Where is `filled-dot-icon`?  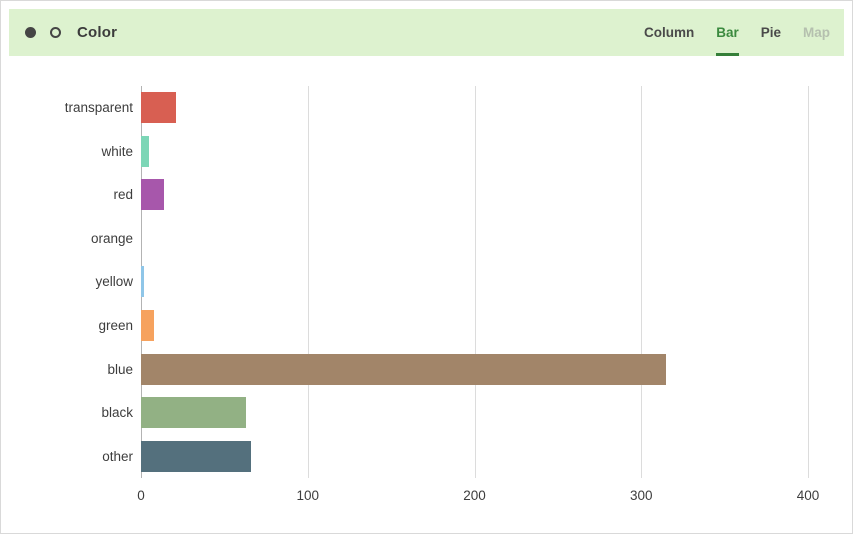
filled-dot-icon is located at coordinates (30, 32).